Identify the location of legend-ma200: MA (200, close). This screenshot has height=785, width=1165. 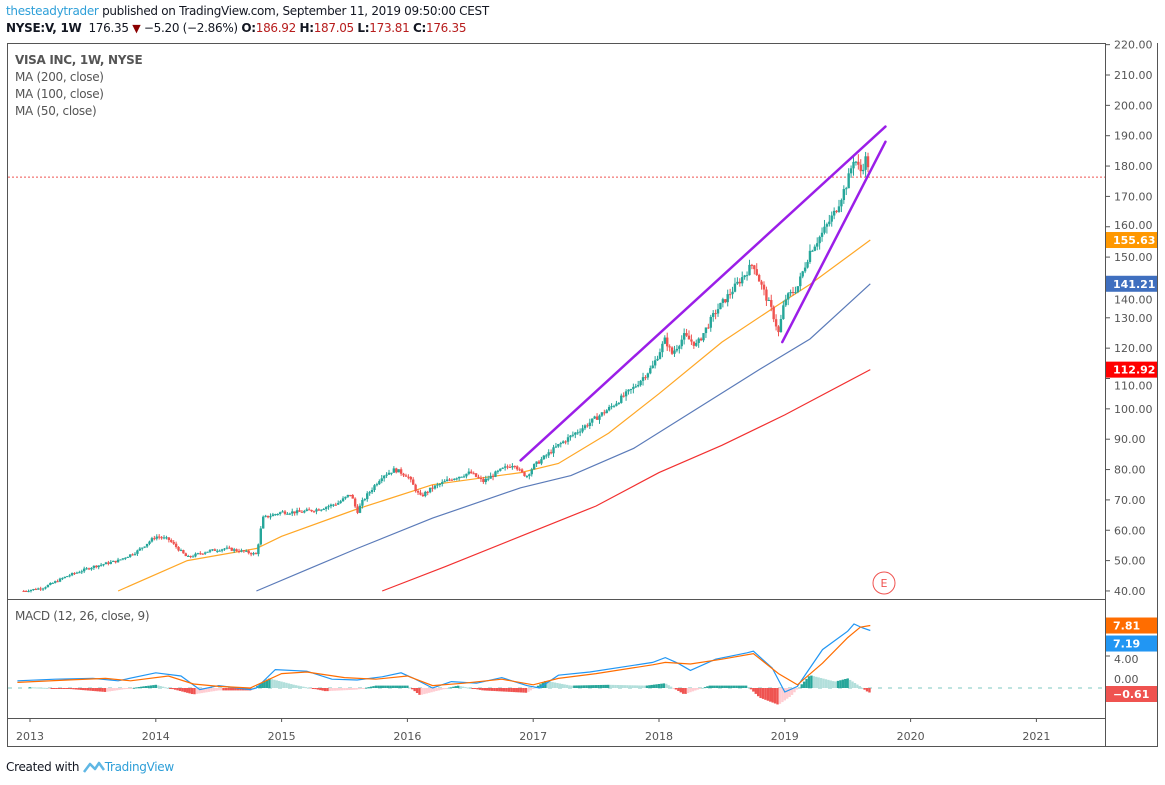
(59, 77).